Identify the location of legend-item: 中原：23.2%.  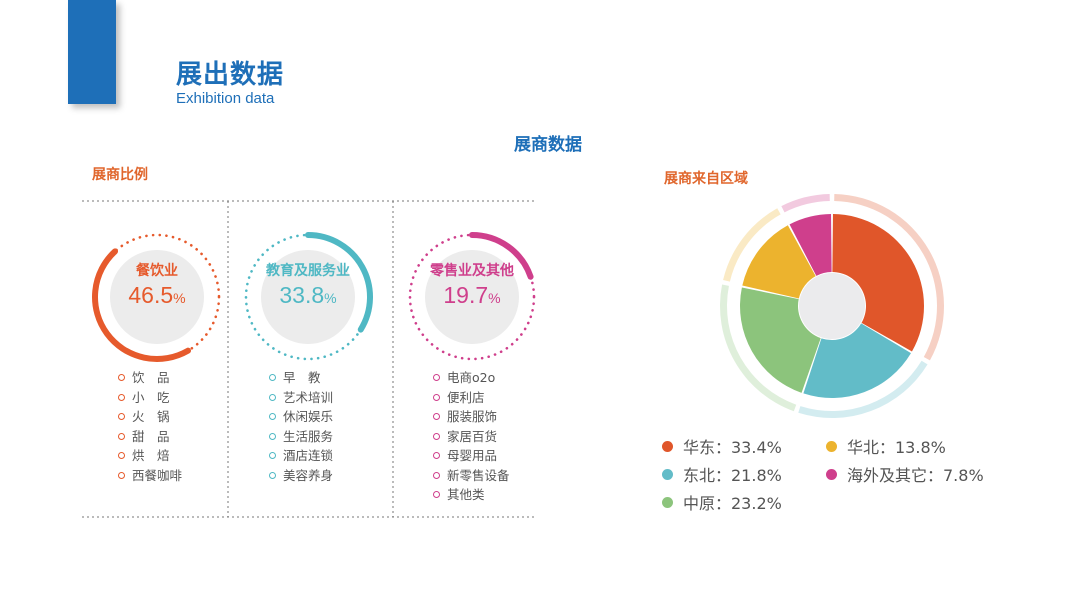
(722, 502).